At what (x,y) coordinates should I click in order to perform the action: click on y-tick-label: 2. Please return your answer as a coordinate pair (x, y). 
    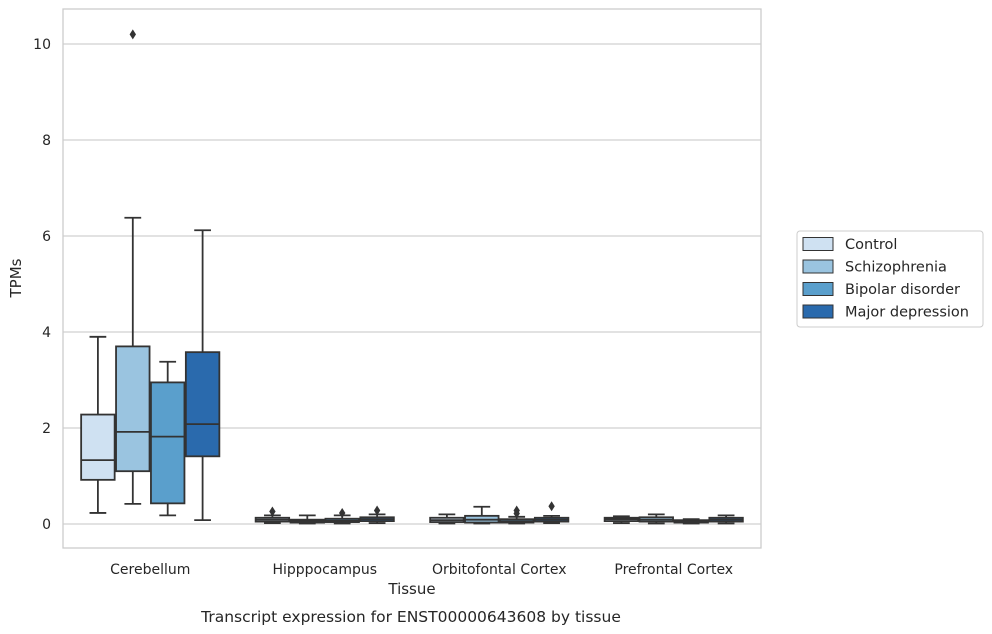
    Looking at the image, I should click on (46, 429).